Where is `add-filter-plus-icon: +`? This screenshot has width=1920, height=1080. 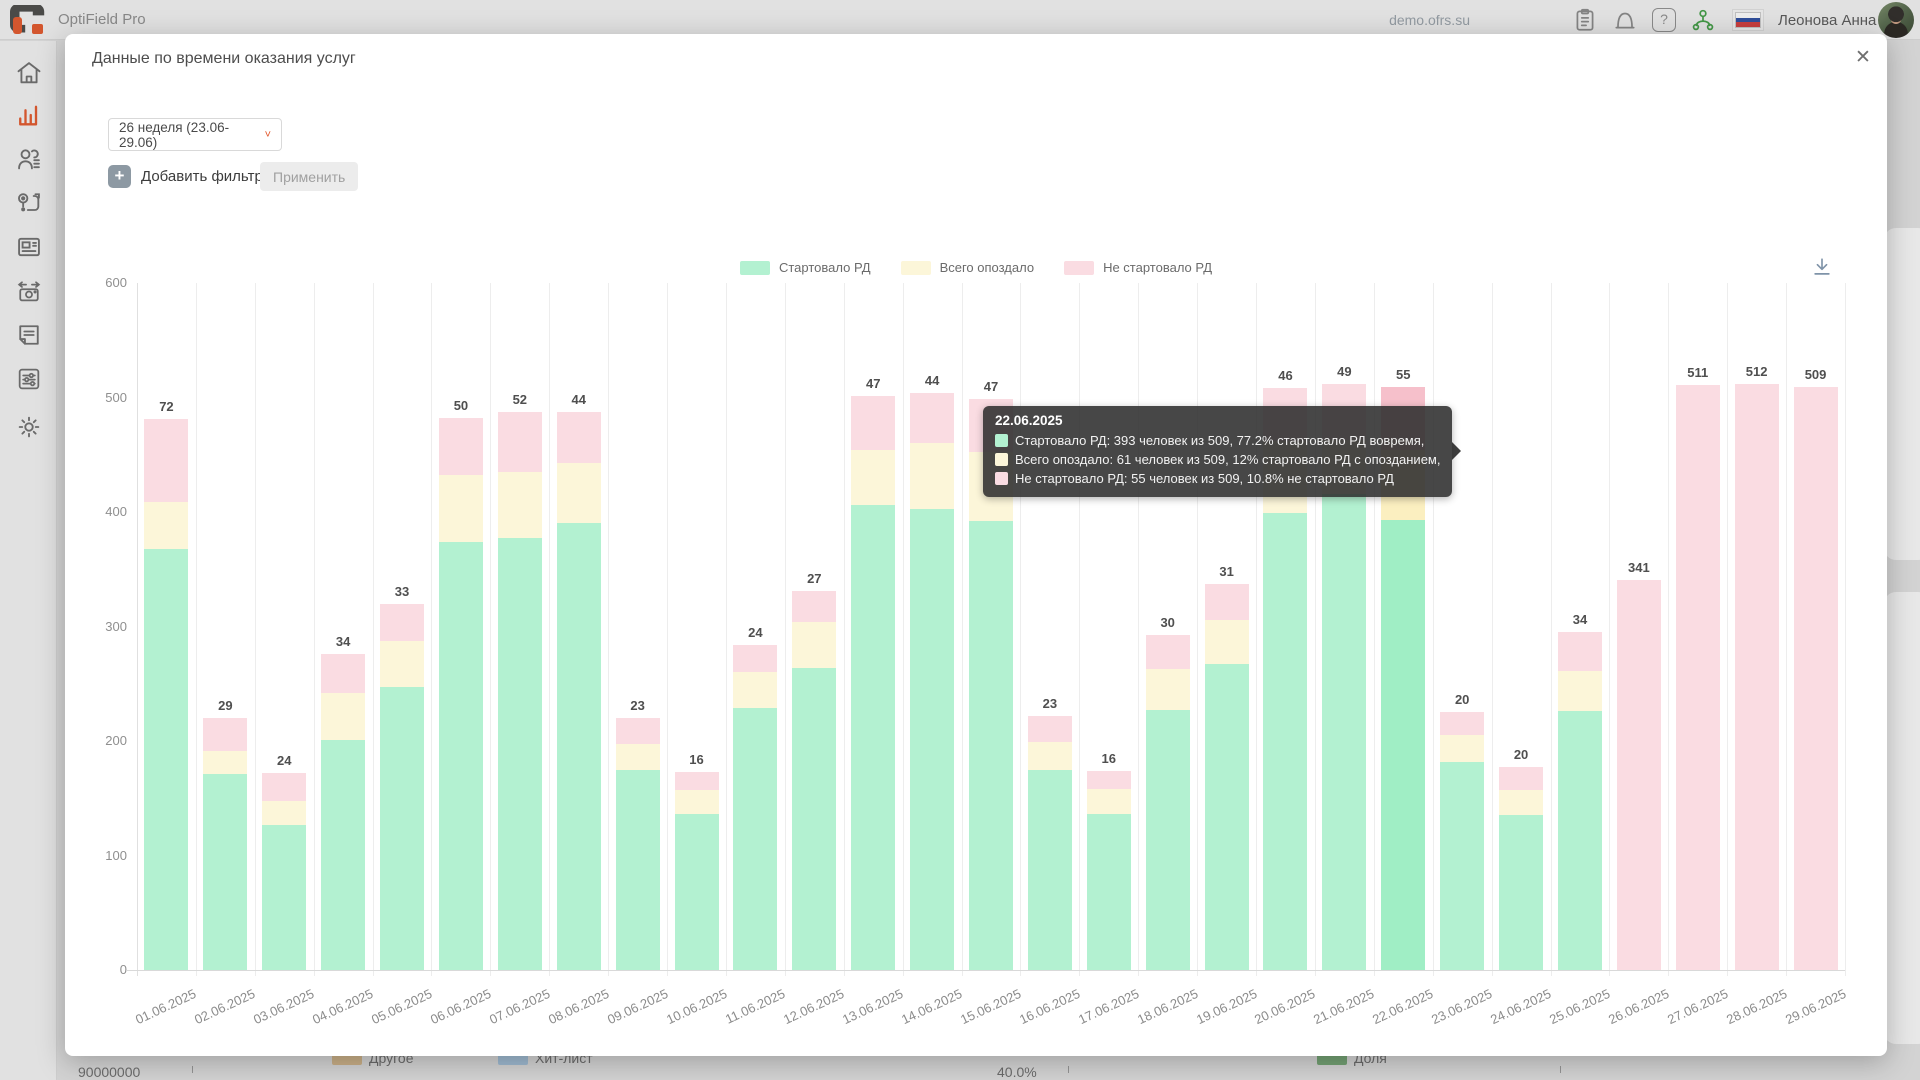 add-filter-plus-icon: + is located at coordinates (119, 176).